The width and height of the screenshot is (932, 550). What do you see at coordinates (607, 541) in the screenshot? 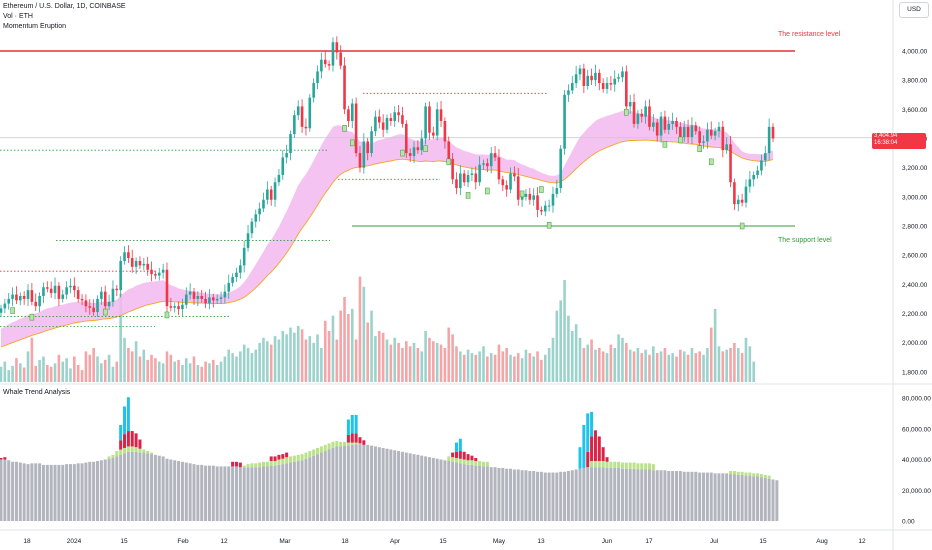
I see `time-tick-label: Jun` at bounding box center [607, 541].